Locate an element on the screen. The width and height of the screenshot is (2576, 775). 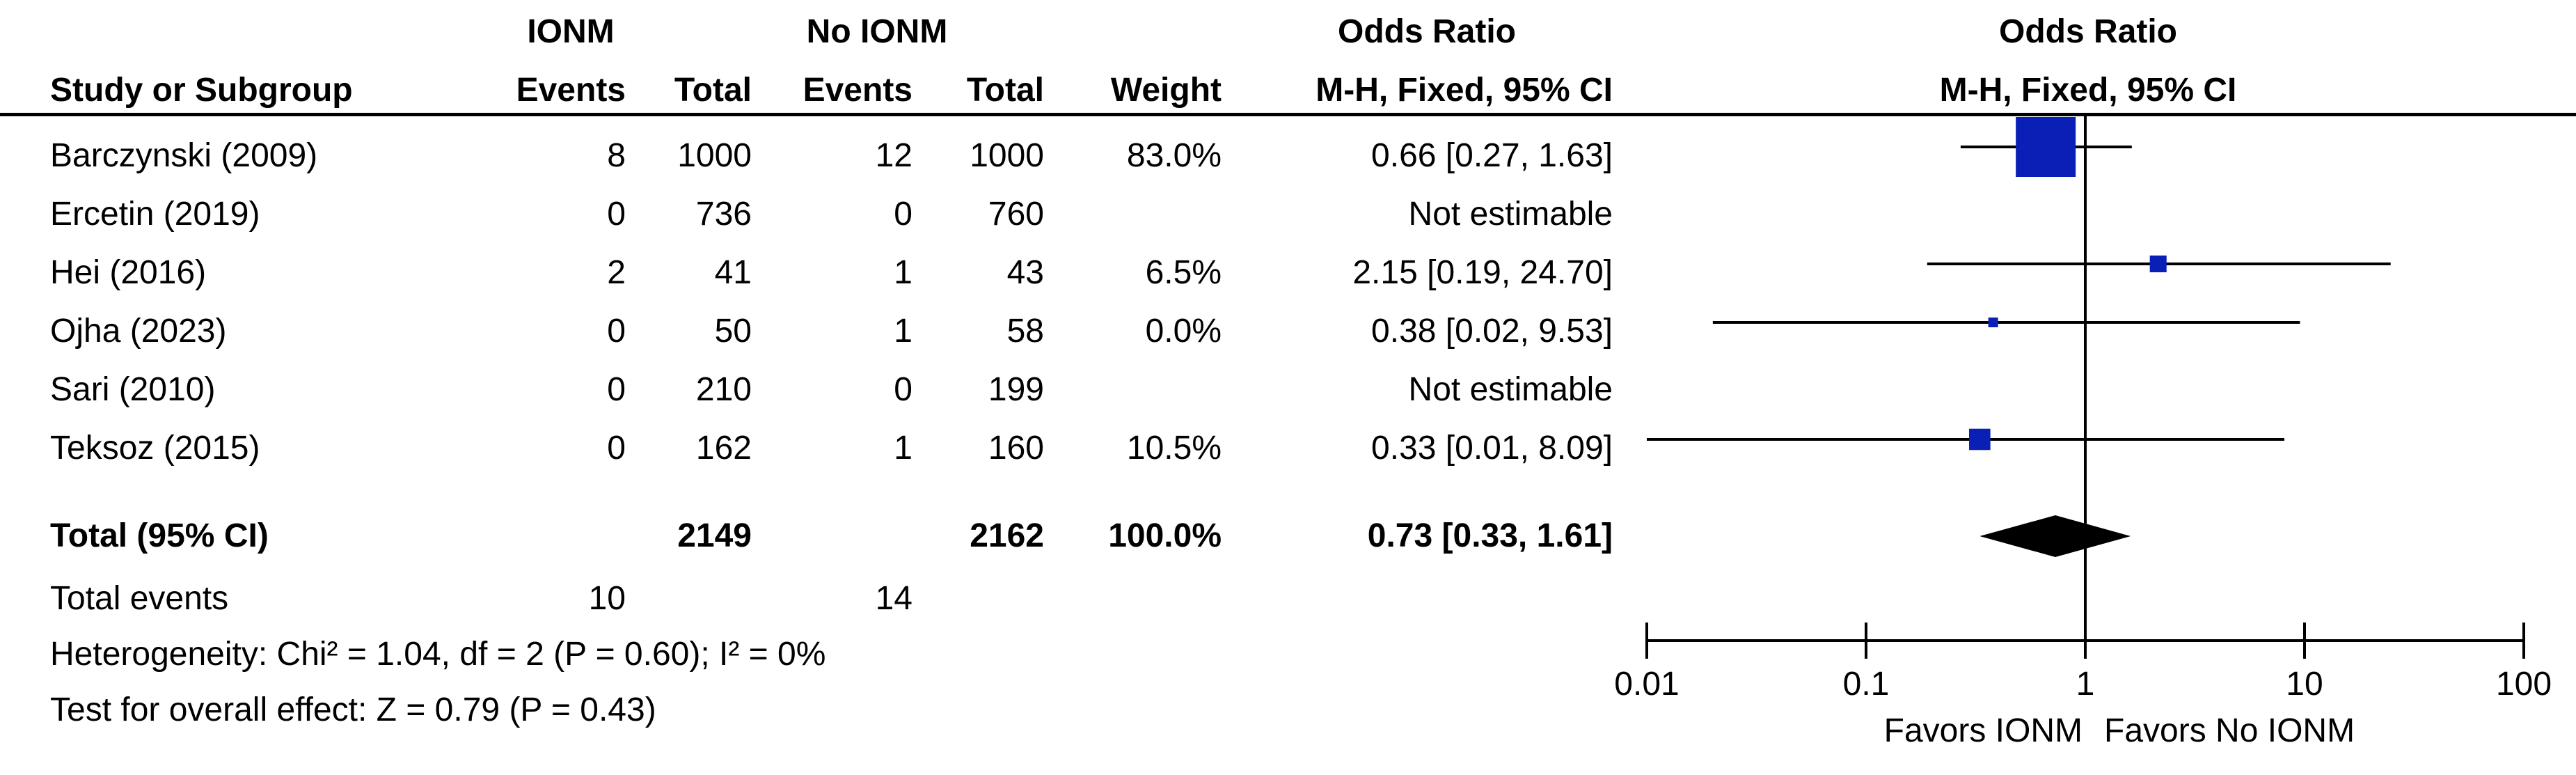
weight-col-header: Weight is located at coordinates (1166, 90).